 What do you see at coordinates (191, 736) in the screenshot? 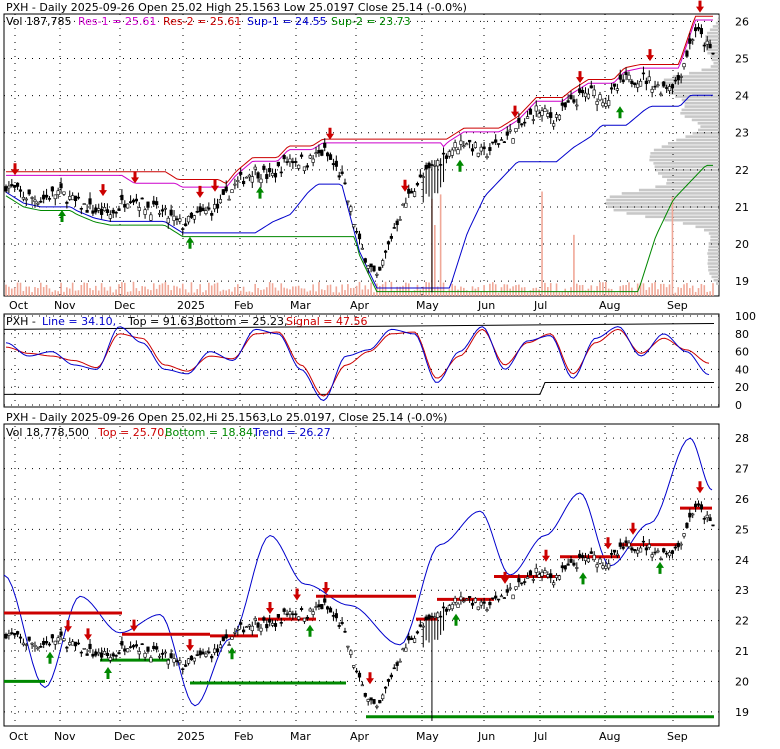
I see `trend-xtick-label: 2025` at bounding box center [191, 736].